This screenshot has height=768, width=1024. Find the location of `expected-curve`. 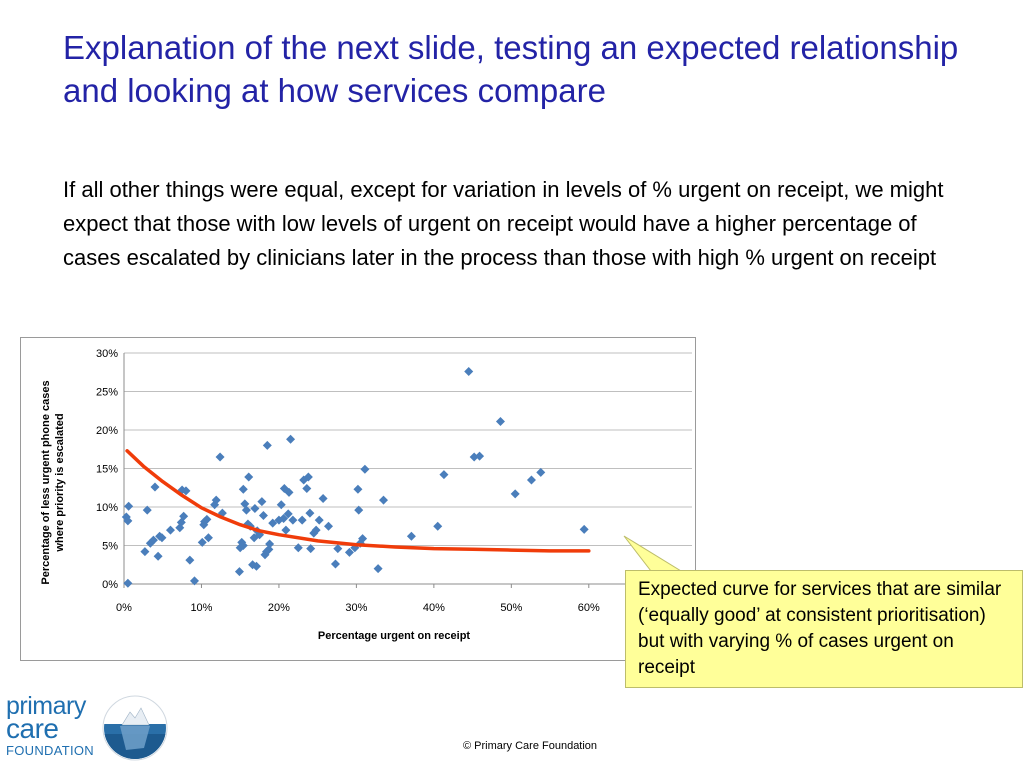

expected-curve is located at coordinates (358, 501).